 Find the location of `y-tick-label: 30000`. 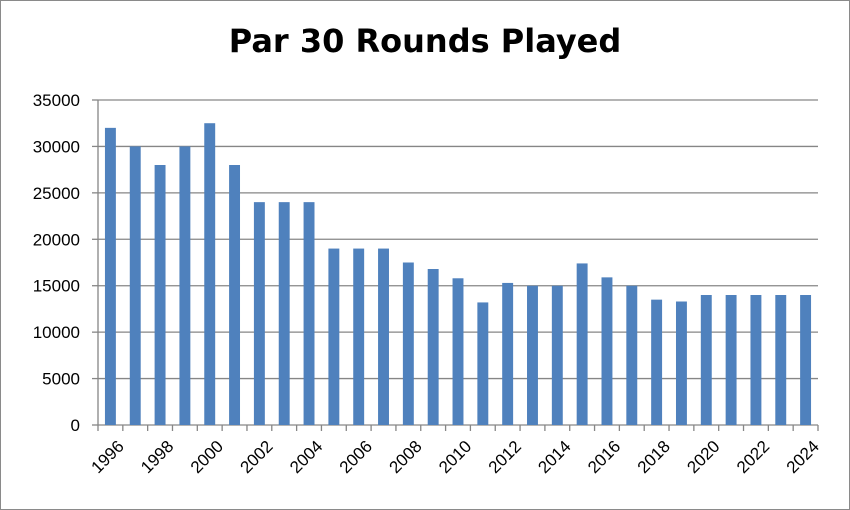

y-tick-label: 30000 is located at coordinates (56, 146).